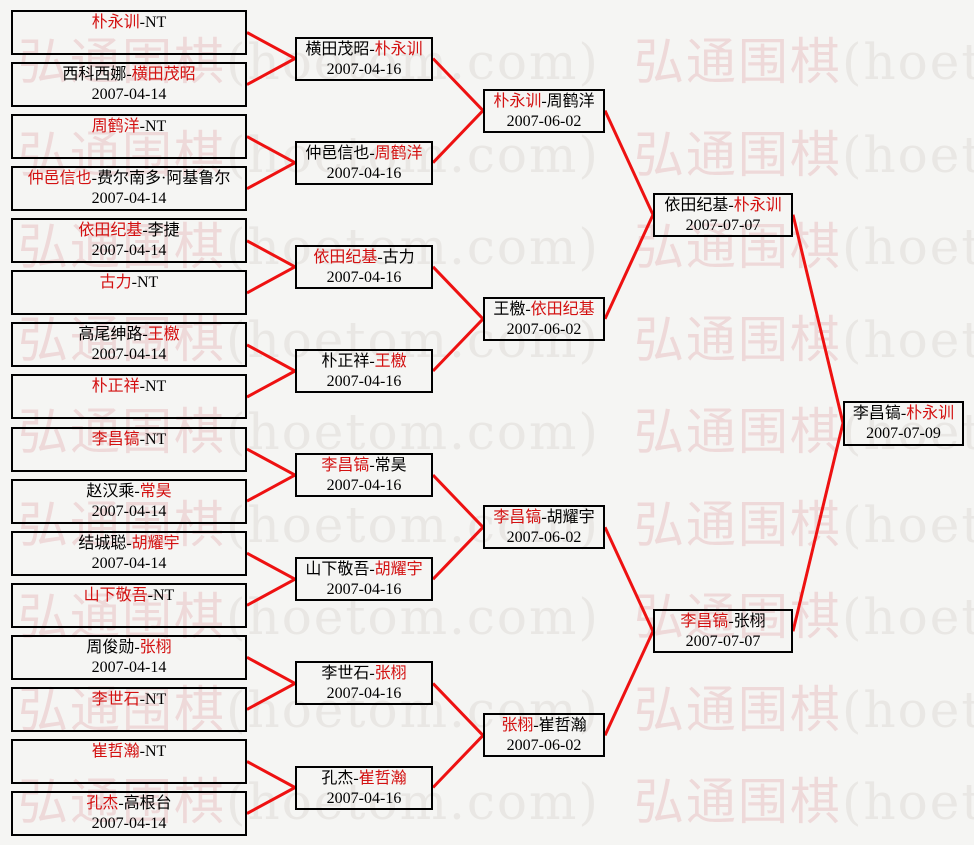 The height and width of the screenshot is (845, 974). Describe the element at coordinates (364, 788) in the screenshot. I see `match-box-round-of-16-8: 孔杰-崔哲瀚 2007-04-16` at that location.